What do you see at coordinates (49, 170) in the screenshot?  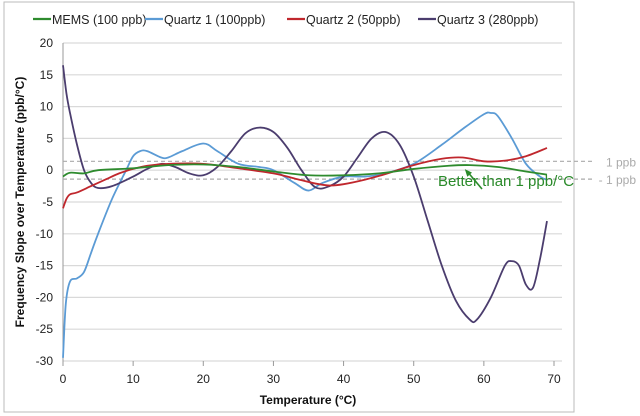 I see `y-tick-label: 0` at bounding box center [49, 170].